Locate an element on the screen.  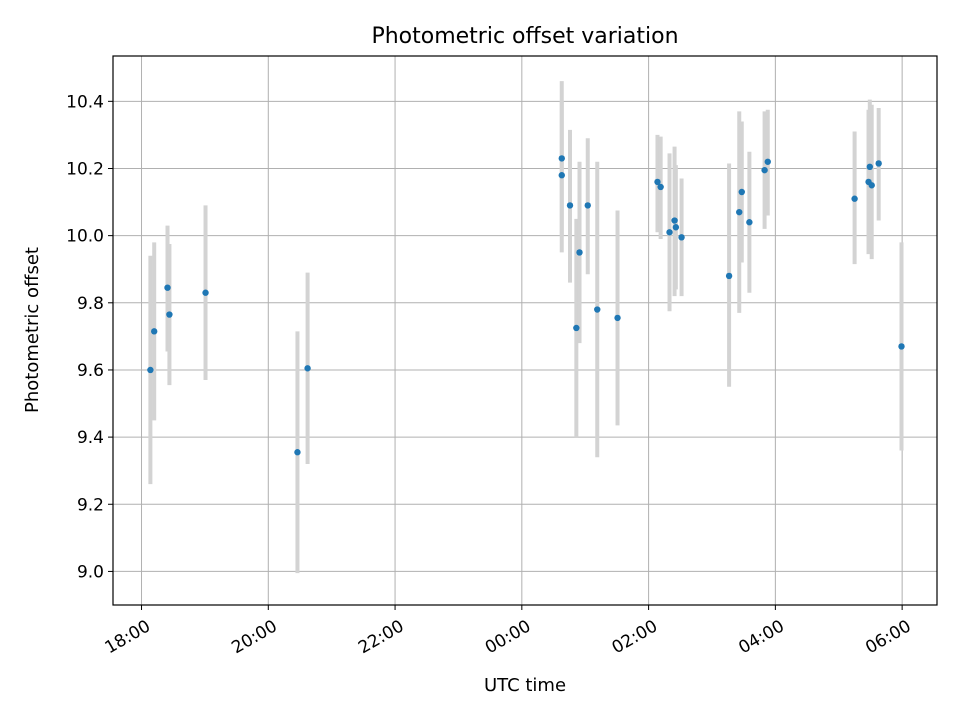
y-axis-label: Photometric offset is located at coordinates (32, 330).